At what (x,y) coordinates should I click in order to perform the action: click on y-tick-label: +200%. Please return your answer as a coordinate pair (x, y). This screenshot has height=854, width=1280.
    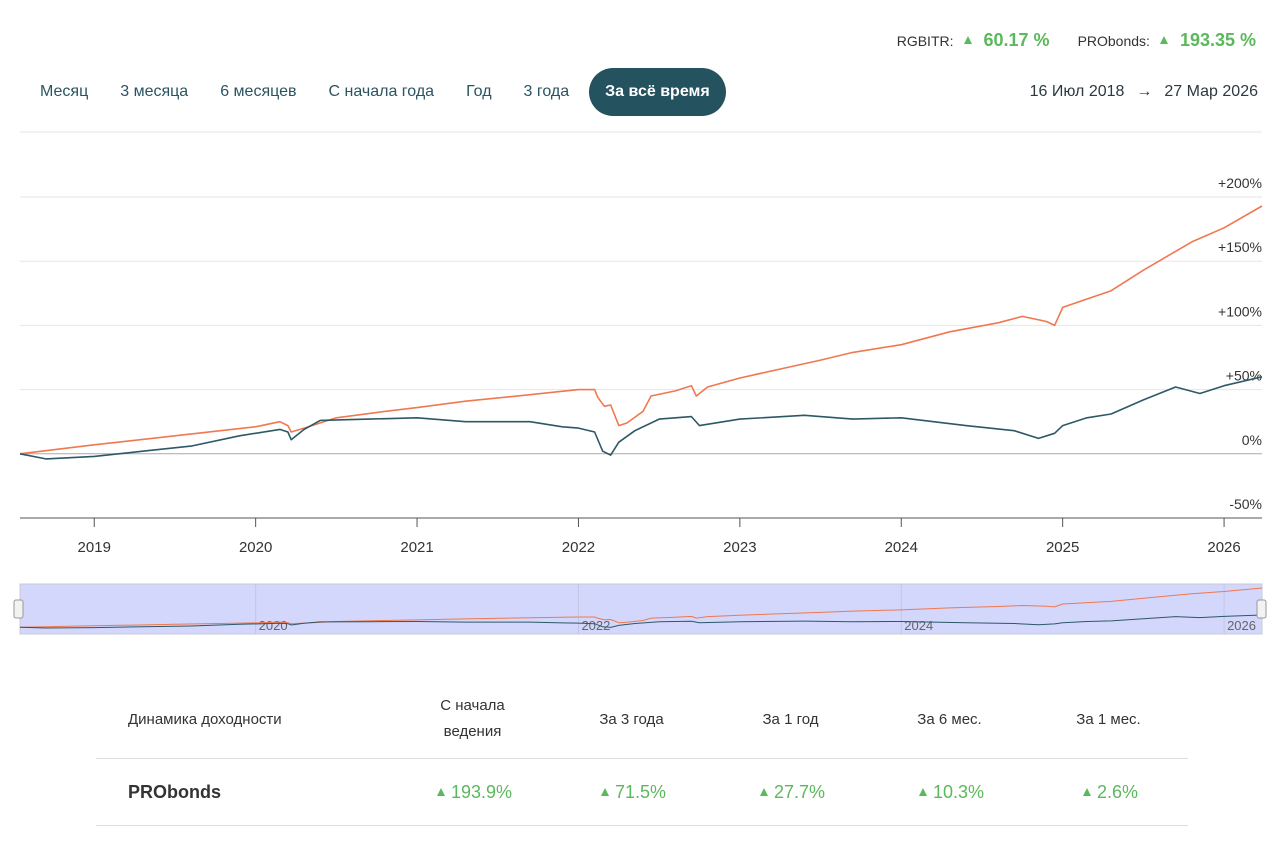
    Looking at the image, I should click on (1240, 183).